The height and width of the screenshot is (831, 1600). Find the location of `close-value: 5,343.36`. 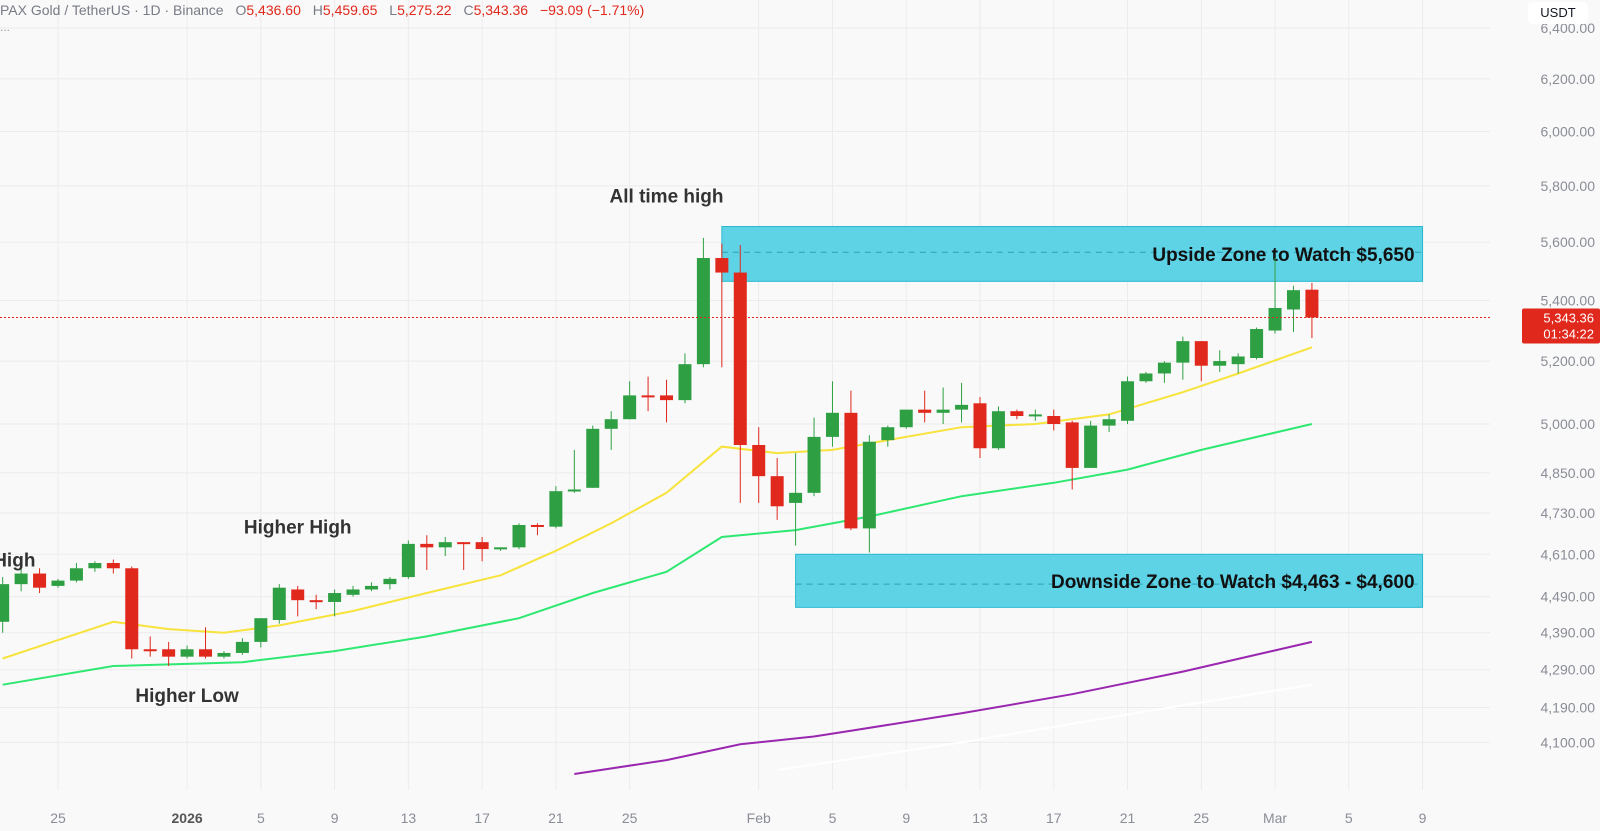

close-value: 5,343.36 is located at coordinates (501, 10).